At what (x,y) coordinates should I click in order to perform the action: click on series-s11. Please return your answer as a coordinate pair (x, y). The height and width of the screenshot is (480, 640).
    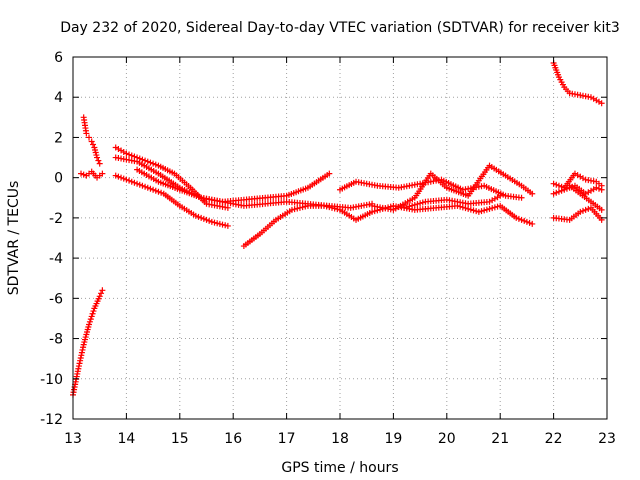
    Looking at the image, I should click on (452, 201).